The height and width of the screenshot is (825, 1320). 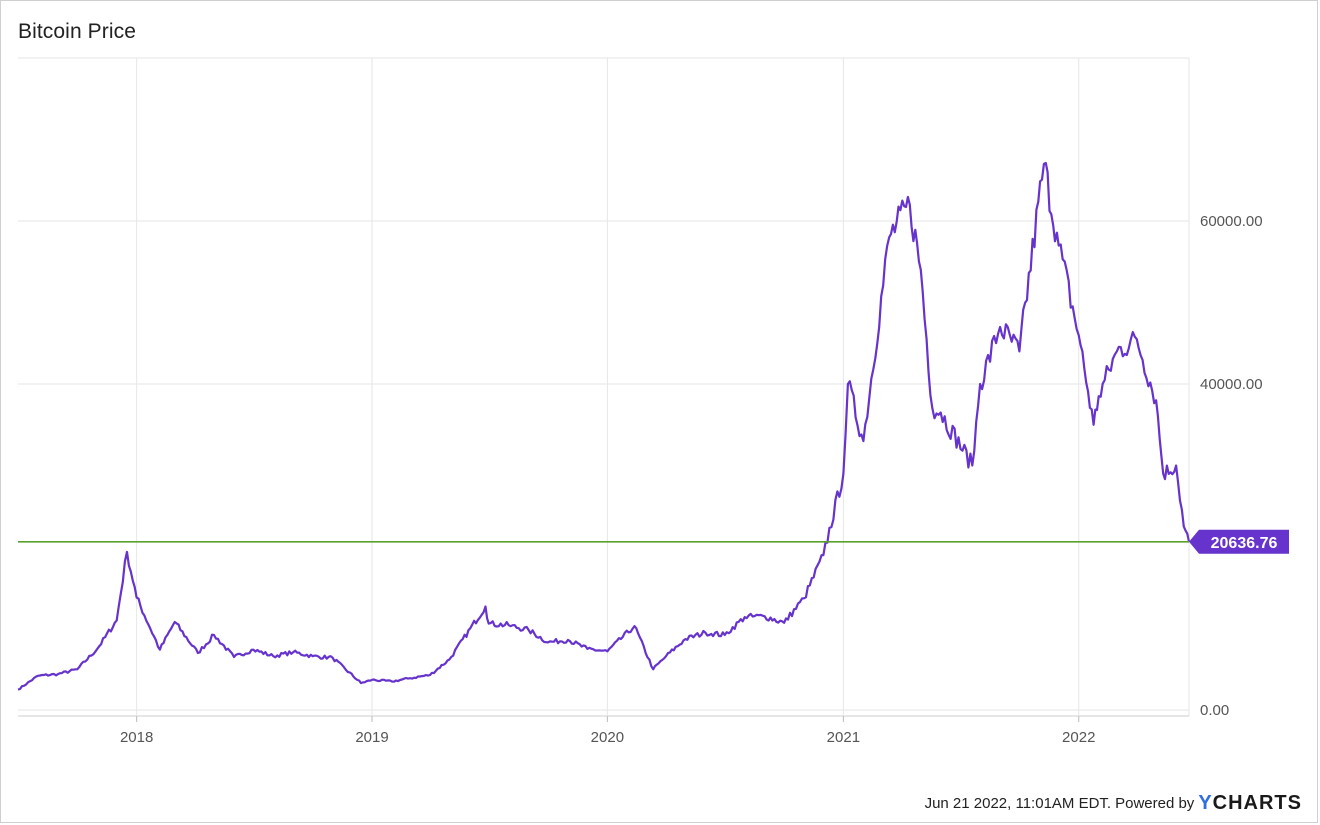 I want to click on ycharts-logo-y: Y, so click(x=1205, y=803).